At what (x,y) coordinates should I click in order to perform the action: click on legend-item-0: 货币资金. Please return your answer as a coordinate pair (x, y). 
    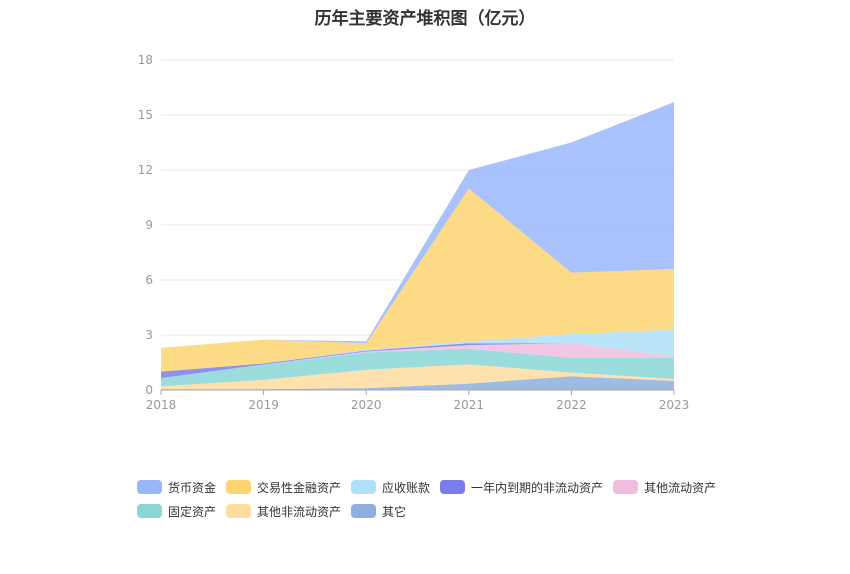
    Looking at the image, I should click on (176, 487).